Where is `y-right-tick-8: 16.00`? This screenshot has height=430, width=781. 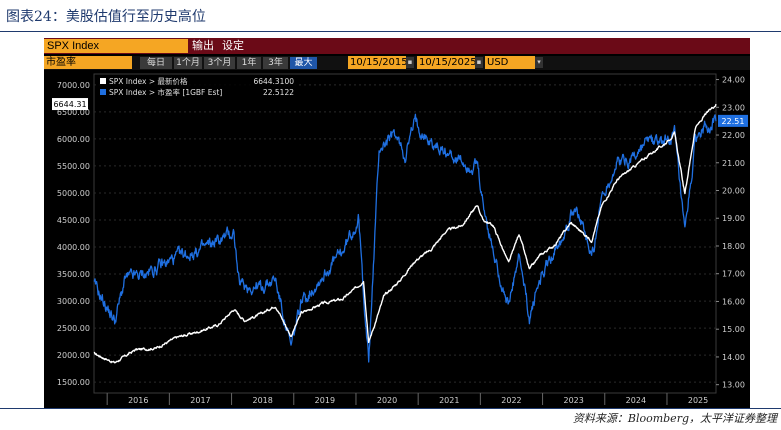
y-right-tick-8: 16.00 is located at coordinates (733, 301).